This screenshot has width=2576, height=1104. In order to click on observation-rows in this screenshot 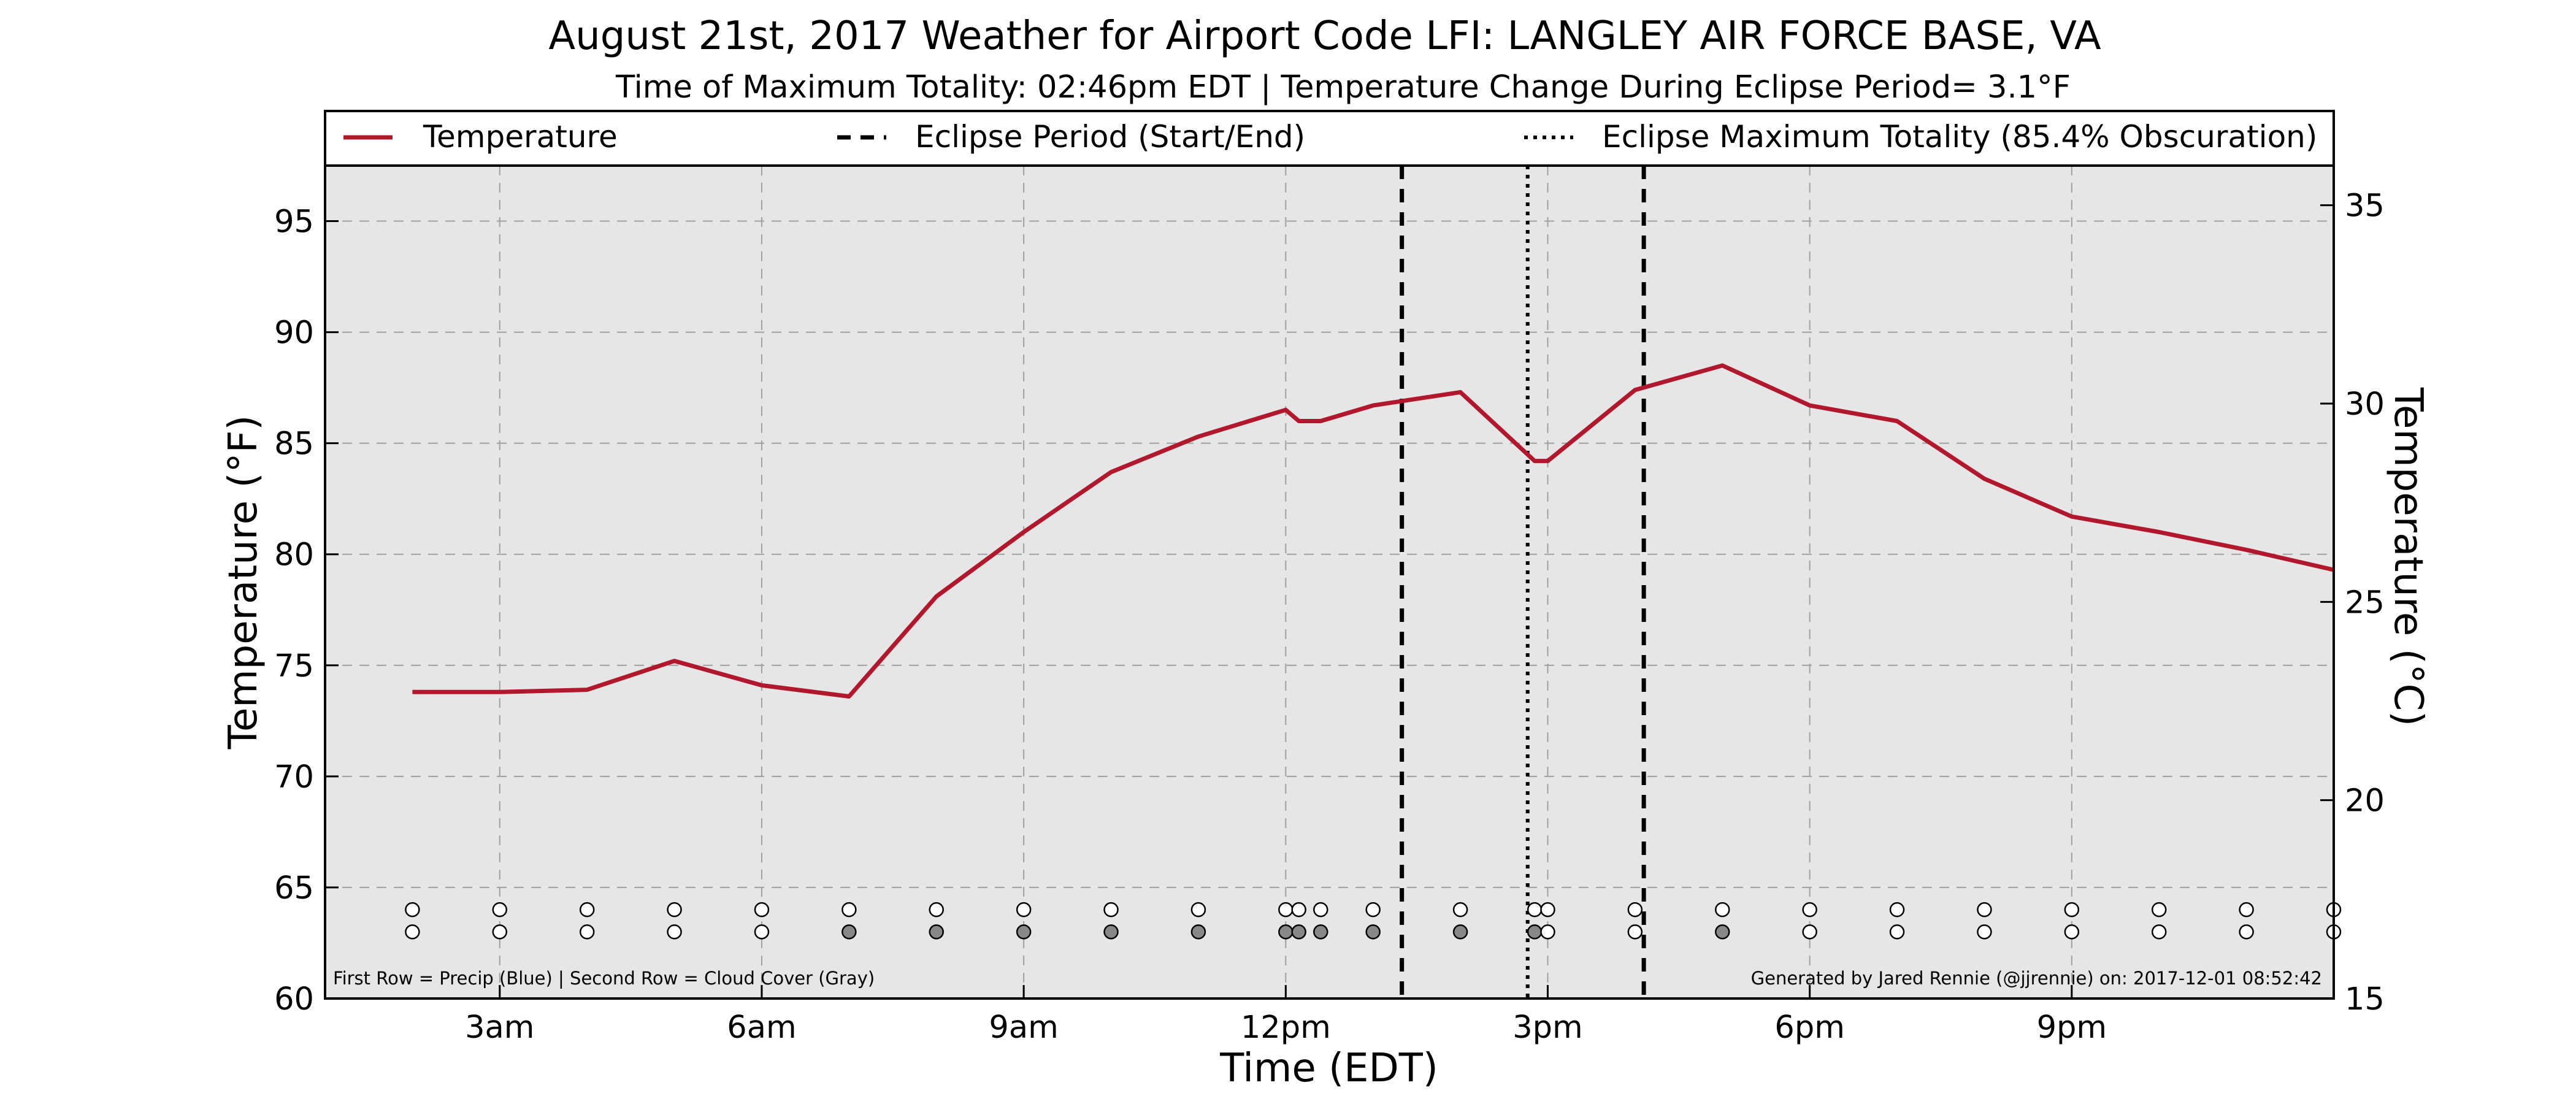, I will do `click(1373, 921)`.